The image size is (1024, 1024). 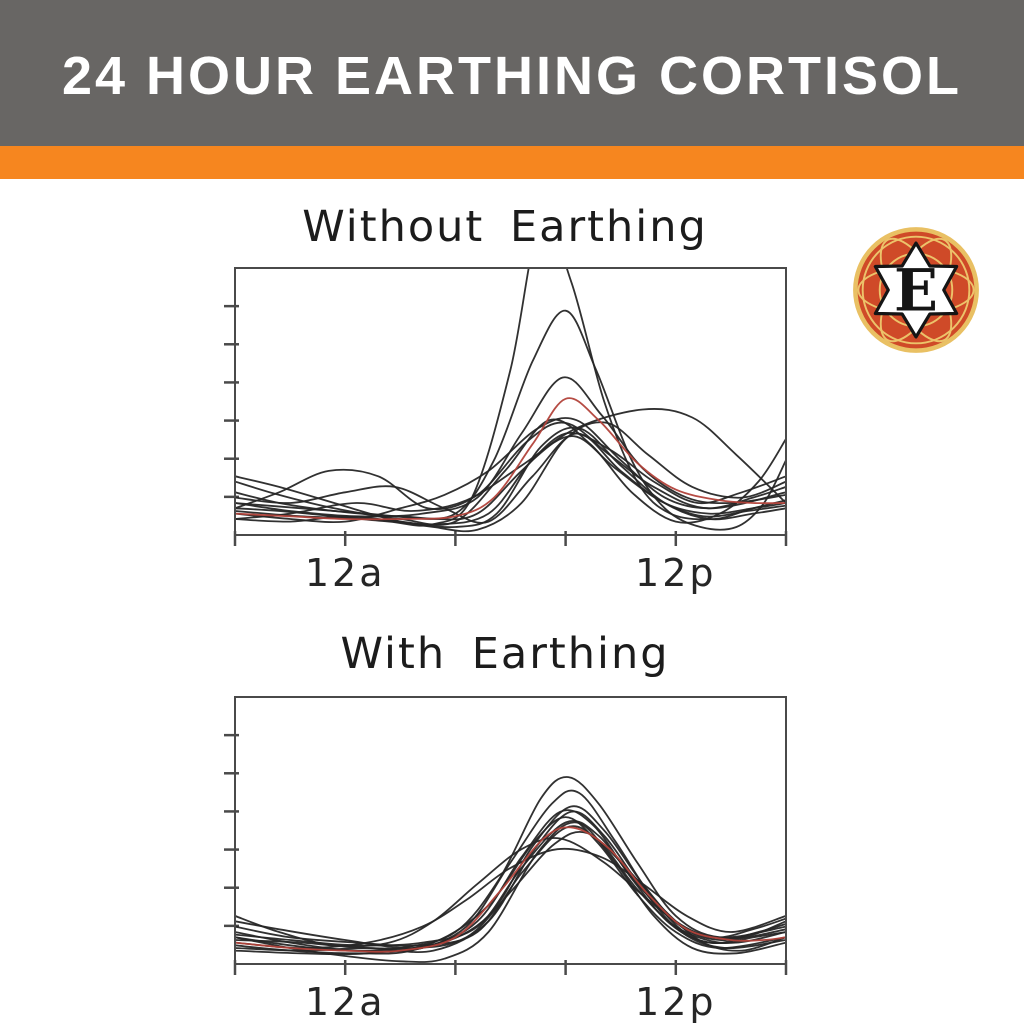 I want to click on brand-logo: E, so click(x=916, y=290).